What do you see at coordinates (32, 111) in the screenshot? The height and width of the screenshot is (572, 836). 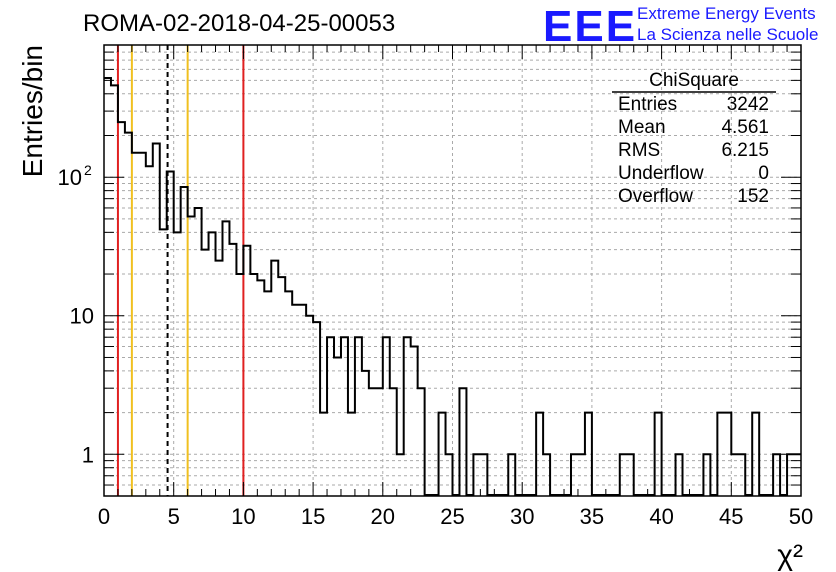 I see `y-axis-title: Entries/bin` at bounding box center [32, 111].